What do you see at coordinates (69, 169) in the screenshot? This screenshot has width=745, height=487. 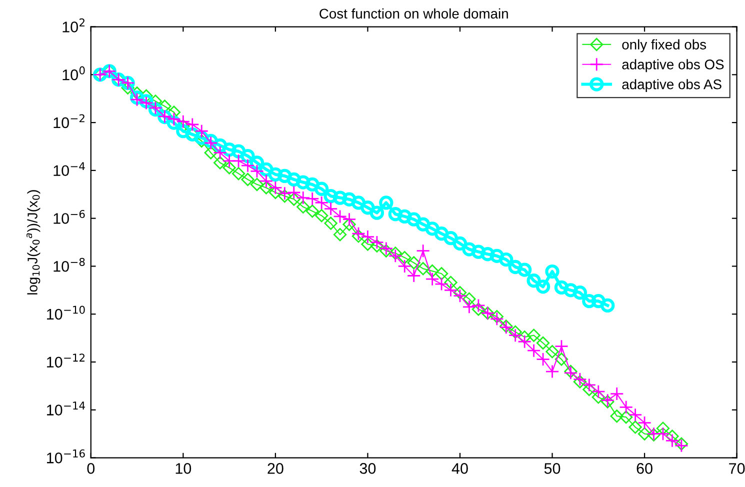 I see `y-tick-label: 10$^{−4}$` at bounding box center [69, 169].